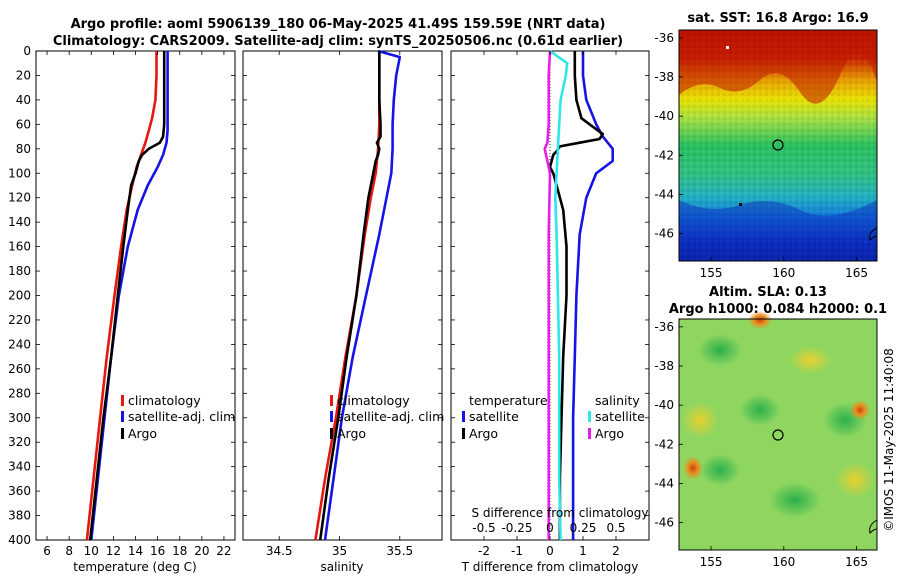  Describe the element at coordinates (609, 433) in the screenshot. I see `legend-label-s-argo: Argo` at that location.